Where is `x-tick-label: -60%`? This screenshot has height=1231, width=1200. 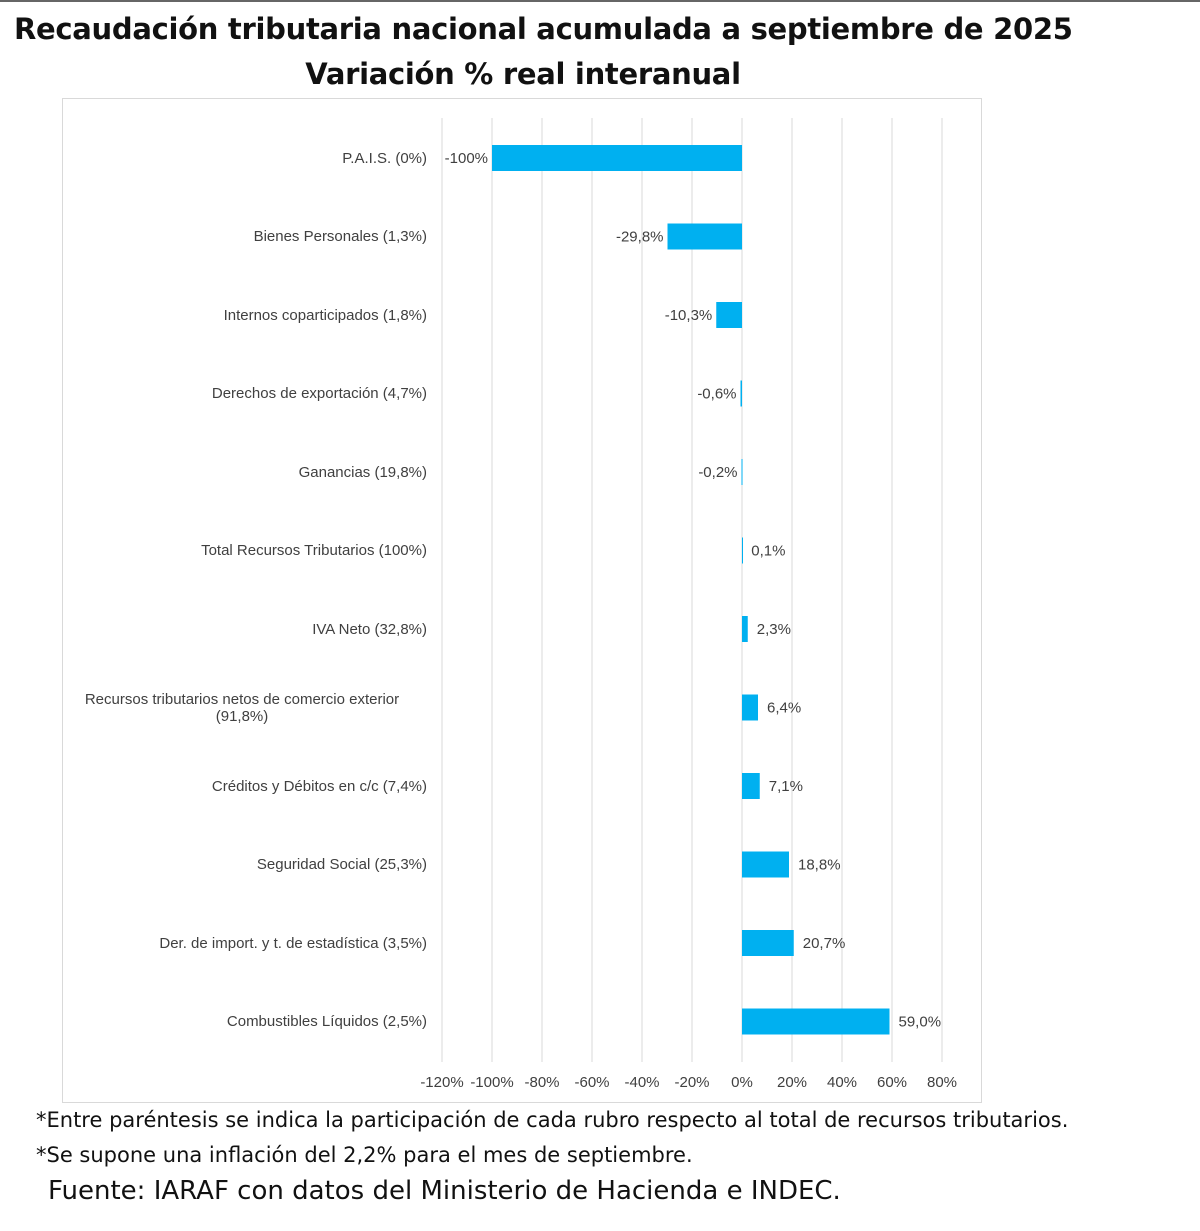 x-tick-label: -60% is located at coordinates (591, 1082).